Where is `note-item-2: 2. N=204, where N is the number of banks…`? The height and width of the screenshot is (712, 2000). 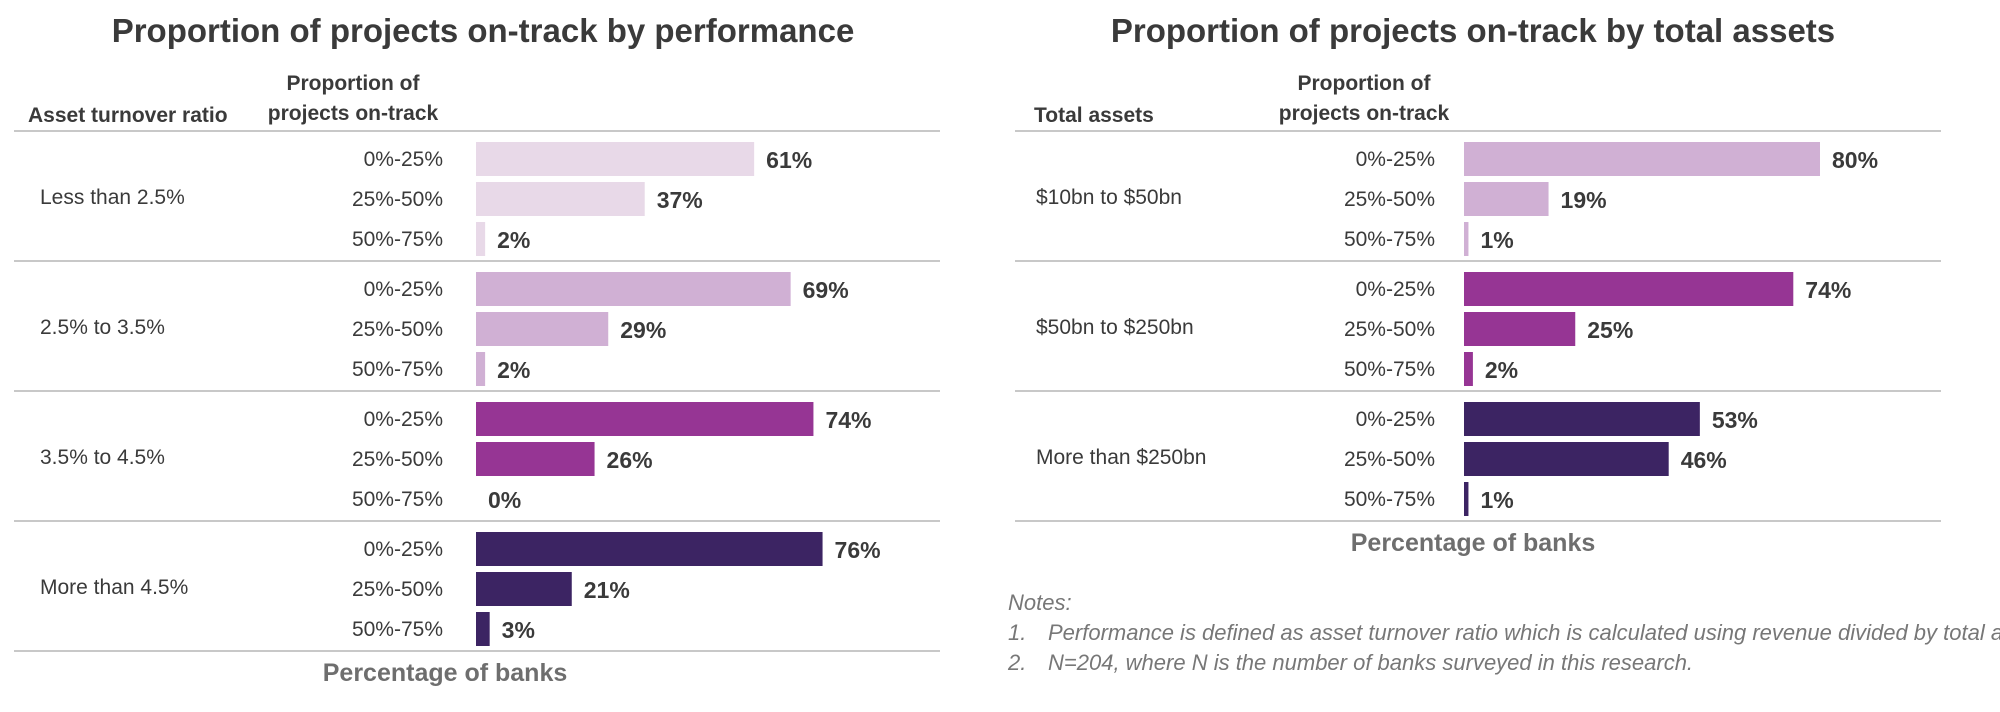
note-item-2: 2. N=204, where N is the number of banks… is located at coordinates (1503, 663).